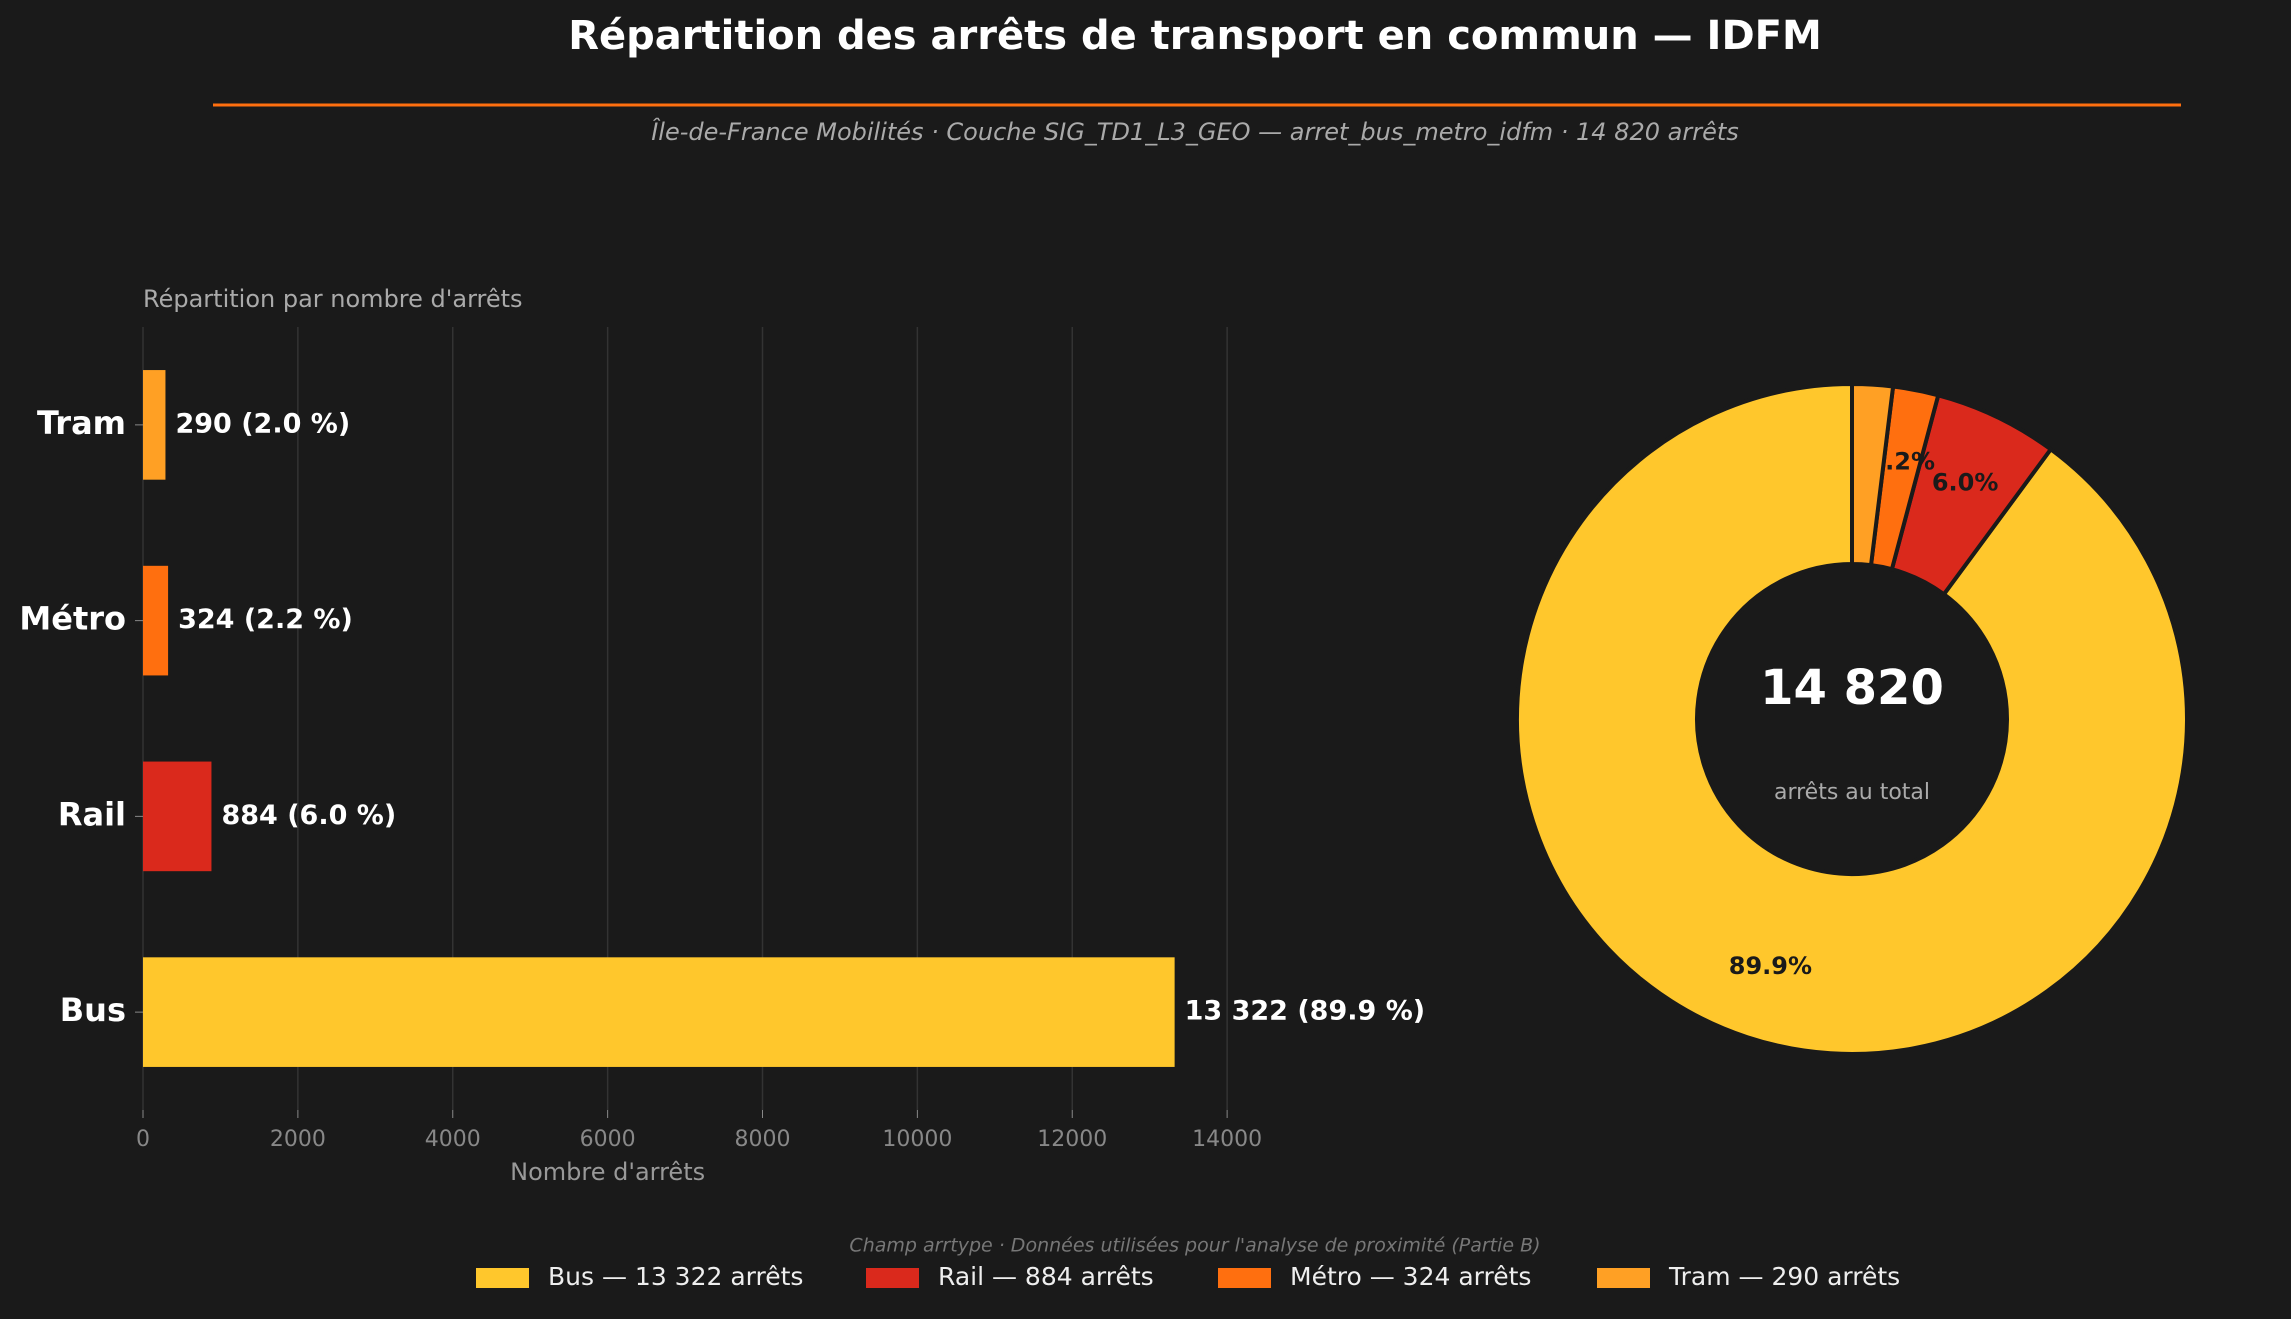  I want to click on x-tick-label: 6000, so click(608, 1139).